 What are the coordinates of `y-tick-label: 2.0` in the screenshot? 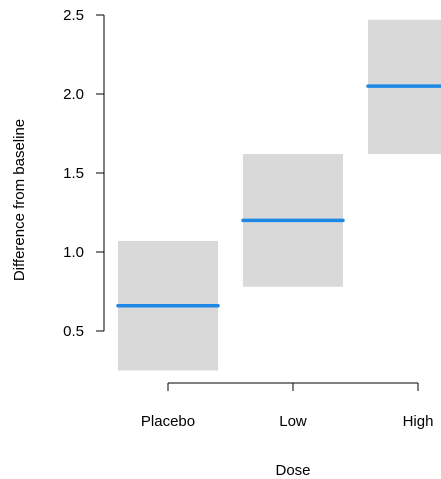 It's located at (73, 94).